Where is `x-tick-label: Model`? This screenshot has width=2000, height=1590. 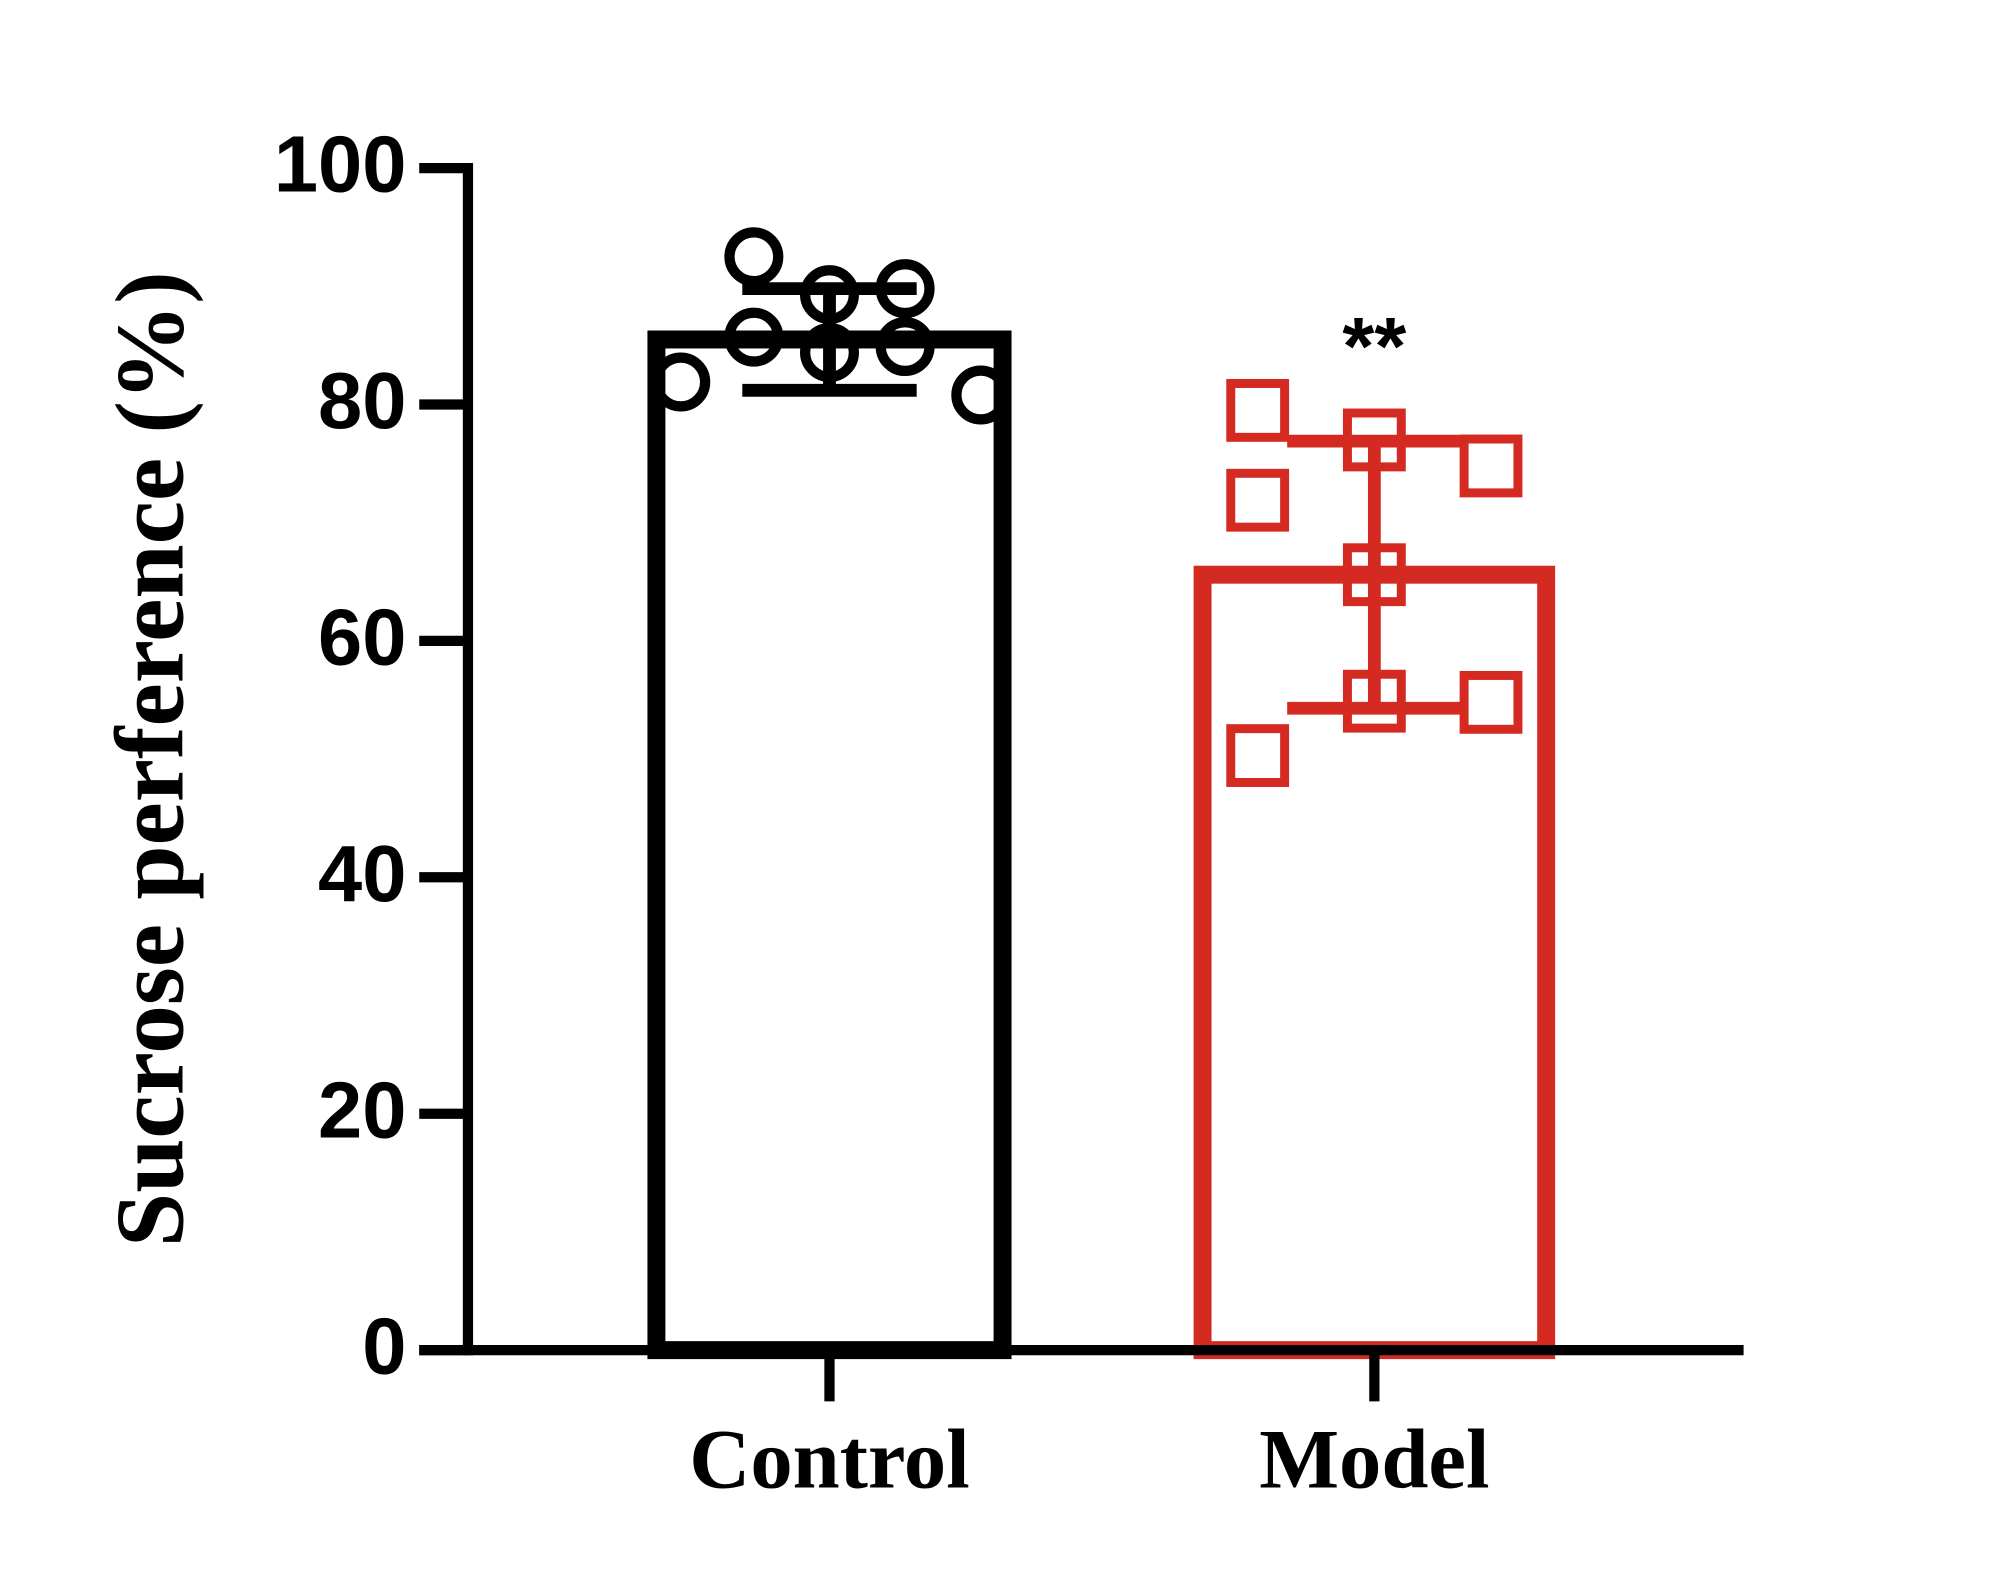 x-tick-label: Model is located at coordinates (1374, 1459).